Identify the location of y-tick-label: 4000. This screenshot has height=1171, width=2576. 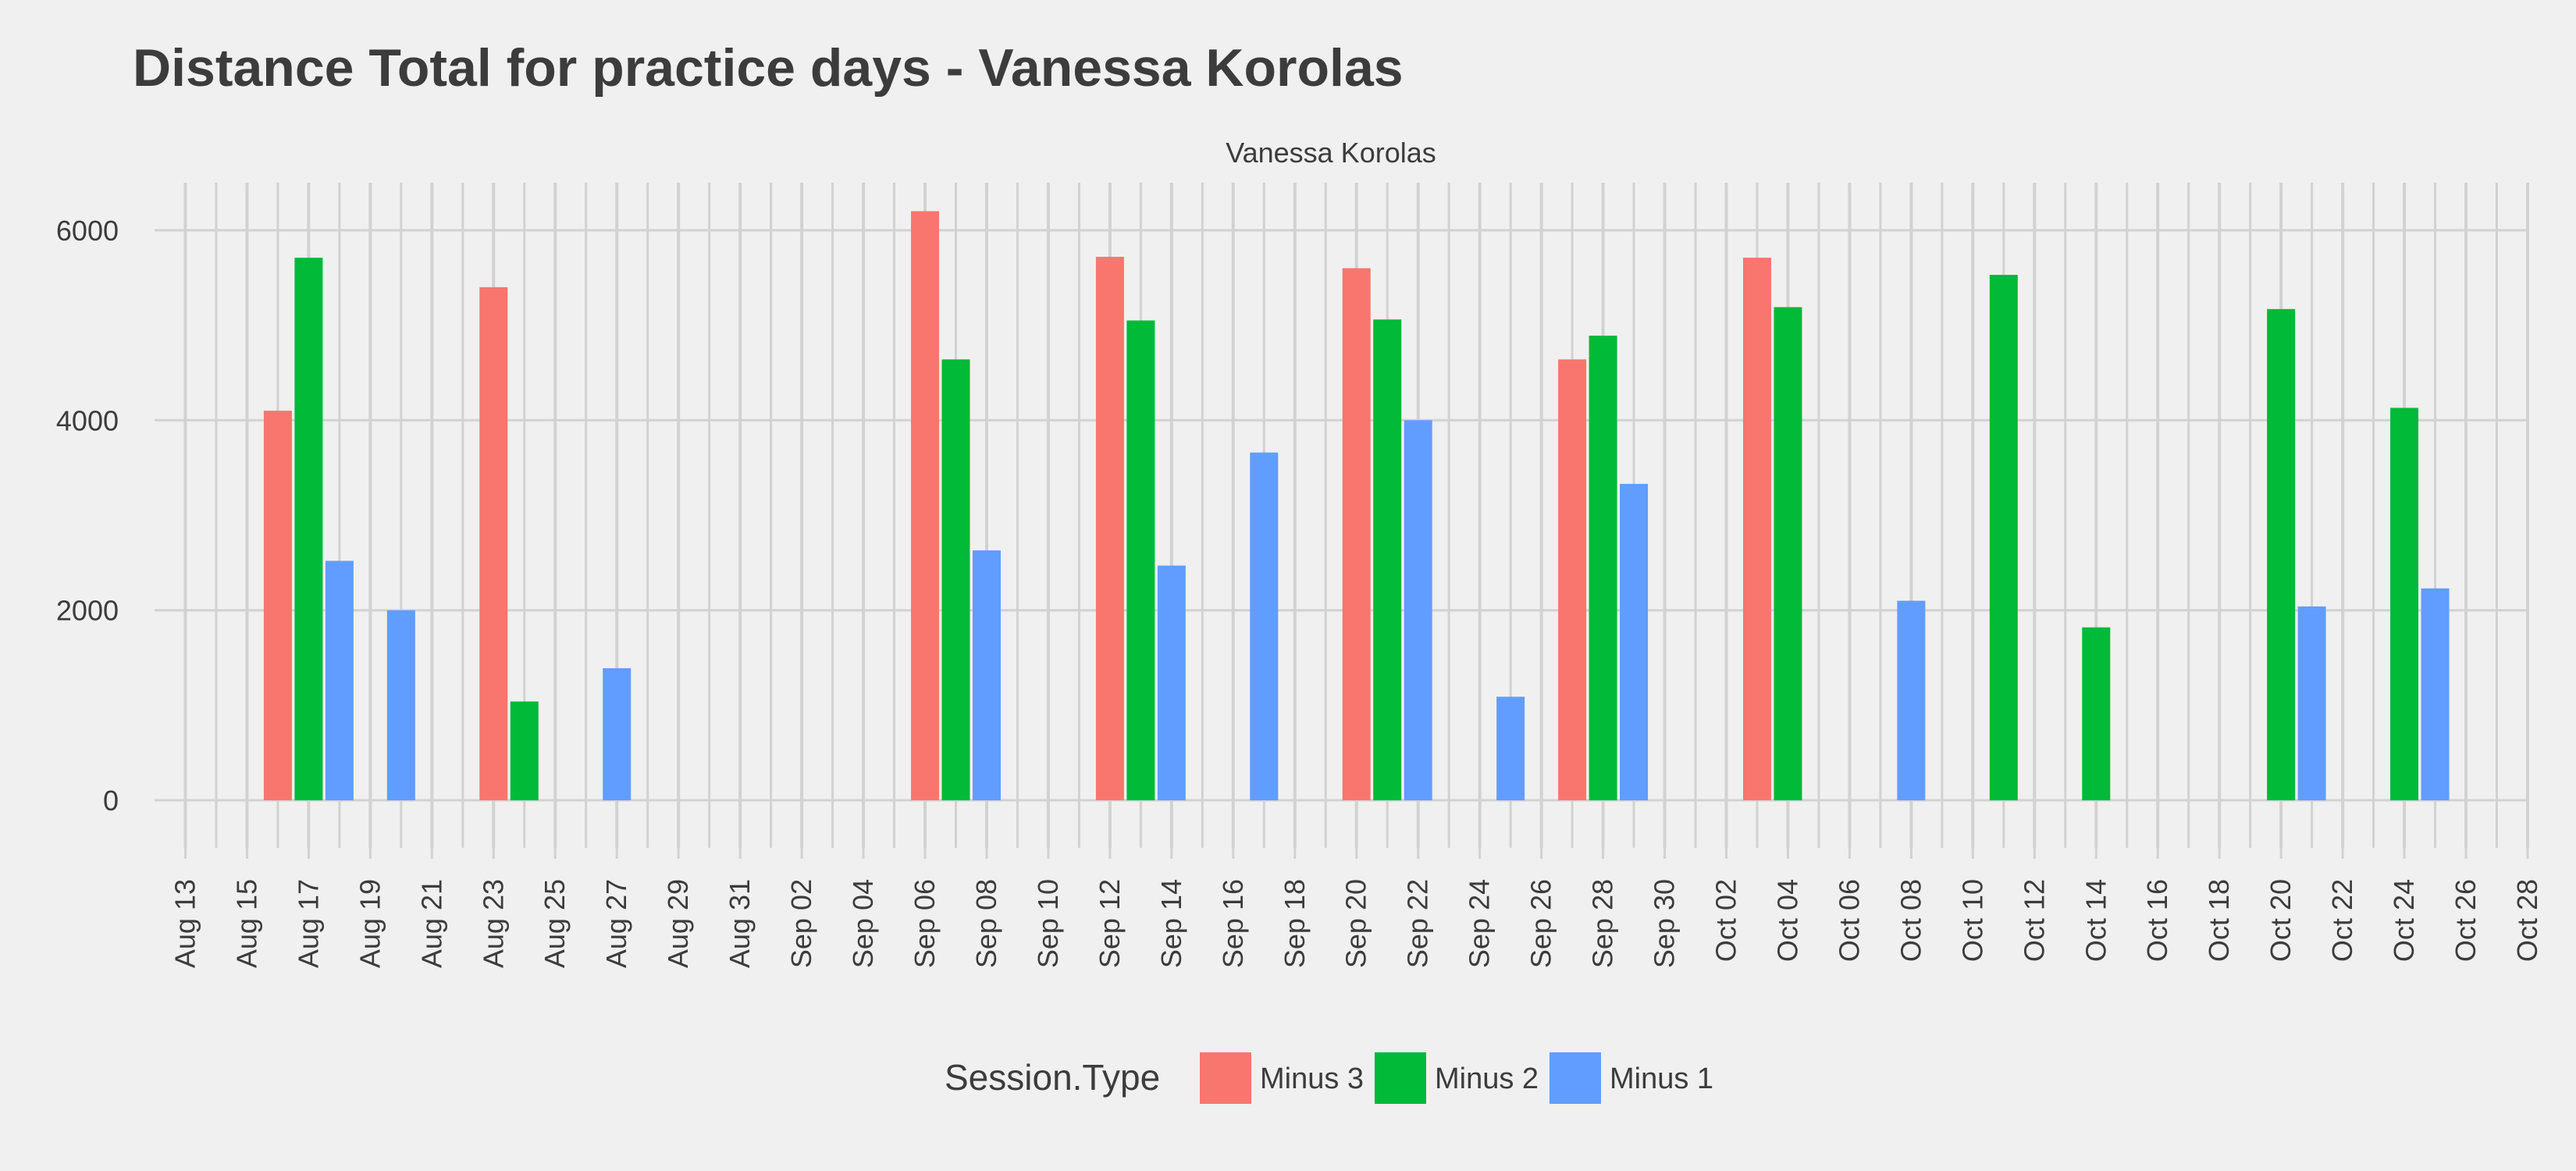
(87, 420).